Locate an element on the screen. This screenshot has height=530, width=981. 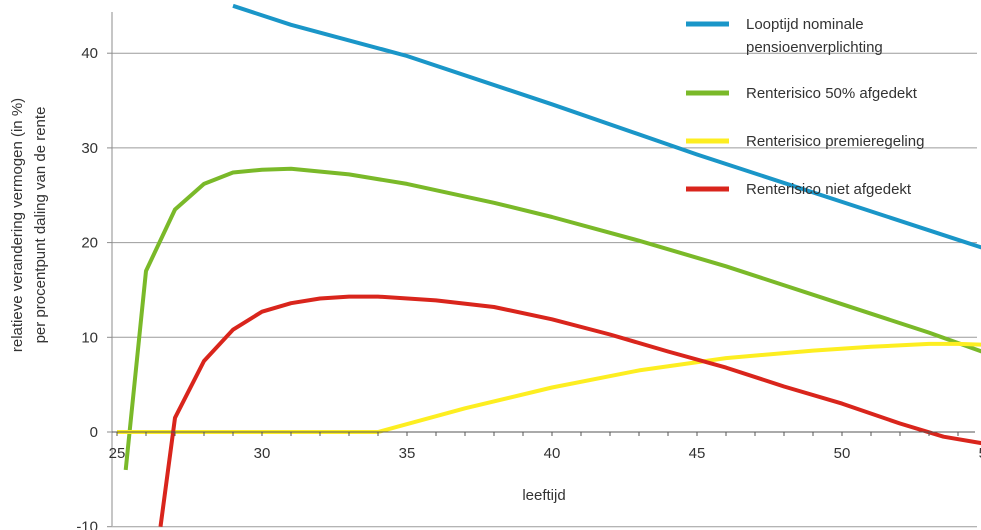
x-tick-label: 45 is located at coordinates (697, 453).